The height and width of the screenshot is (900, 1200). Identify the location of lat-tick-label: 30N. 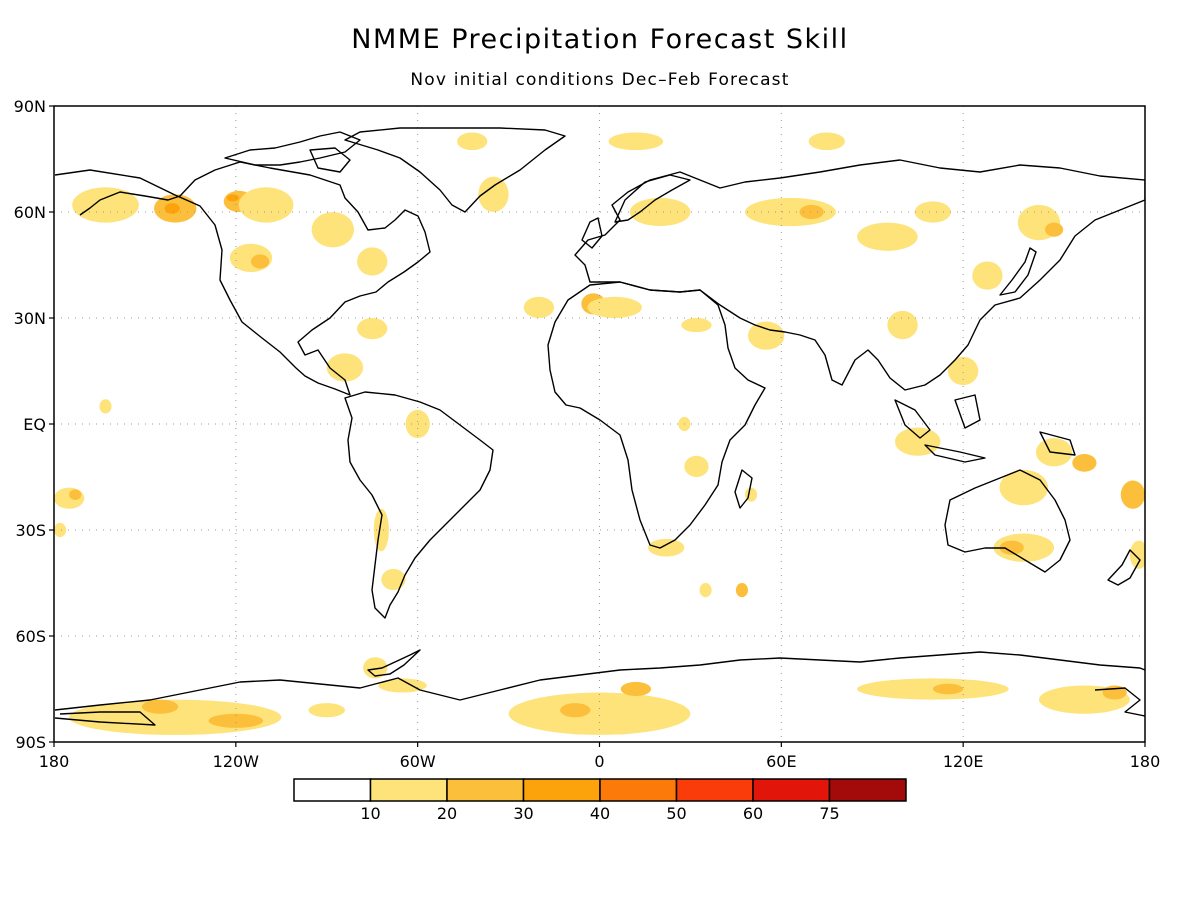
(30, 318).